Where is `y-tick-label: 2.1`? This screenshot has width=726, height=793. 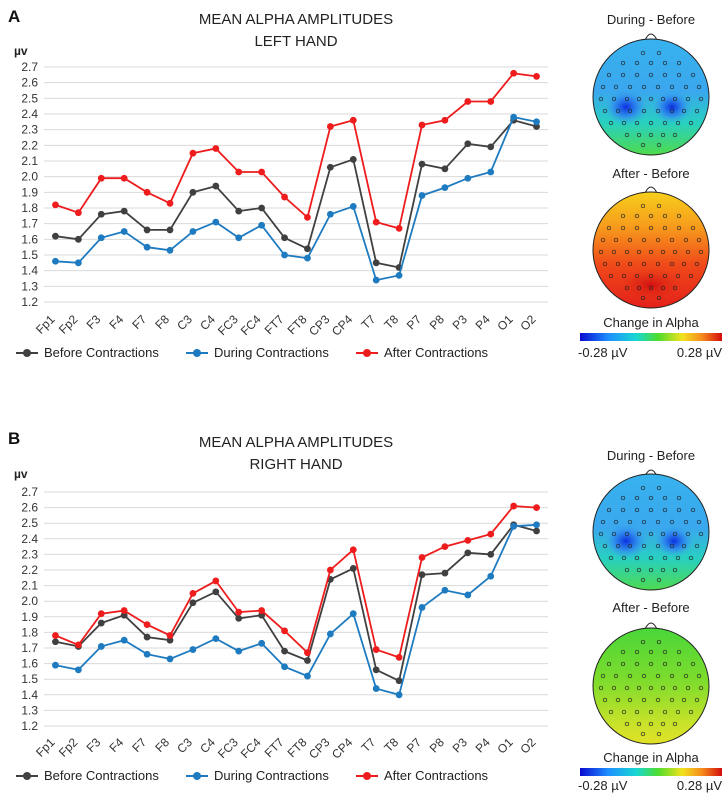
y-tick-label: 2.1 is located at coordinates (29, 586).